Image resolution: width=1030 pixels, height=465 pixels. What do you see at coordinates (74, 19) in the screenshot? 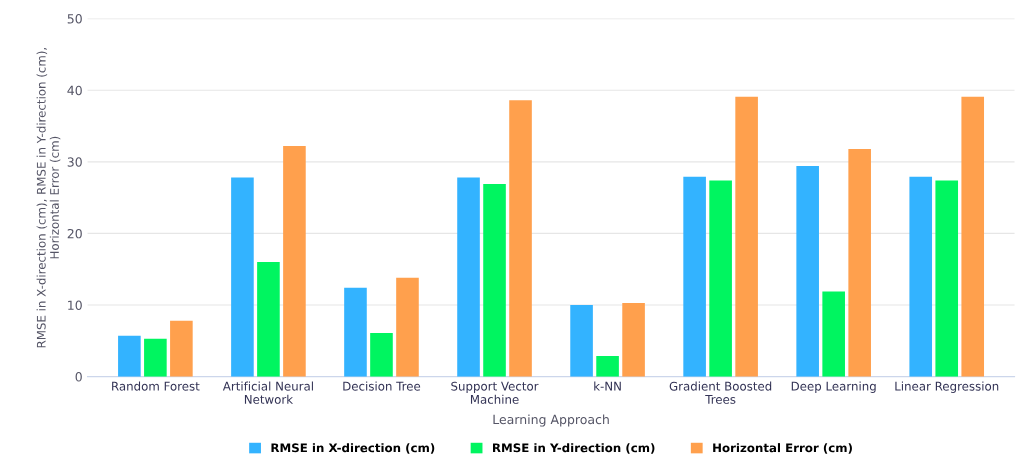
I see `y-tick-label: 50` at bounding box center [74, 19].